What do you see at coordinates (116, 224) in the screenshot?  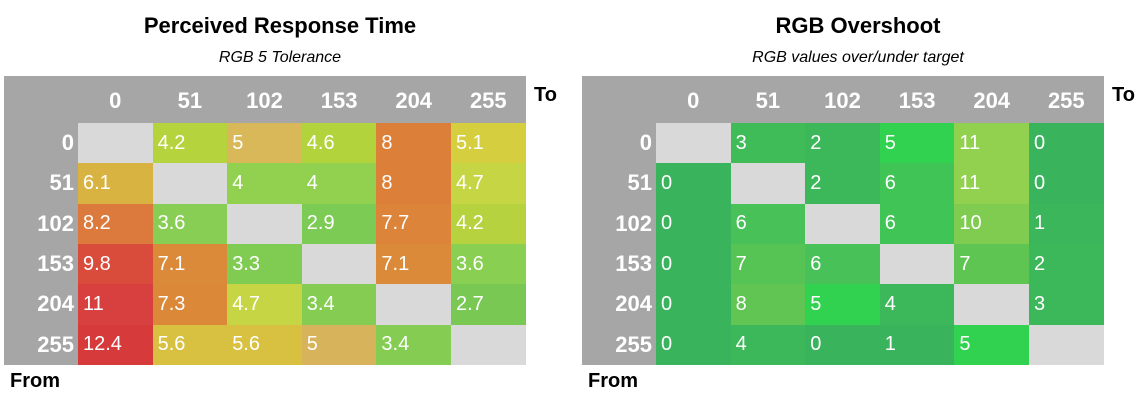 I see `heatmap-cell: 8.2` at bounding box center [116, 224].